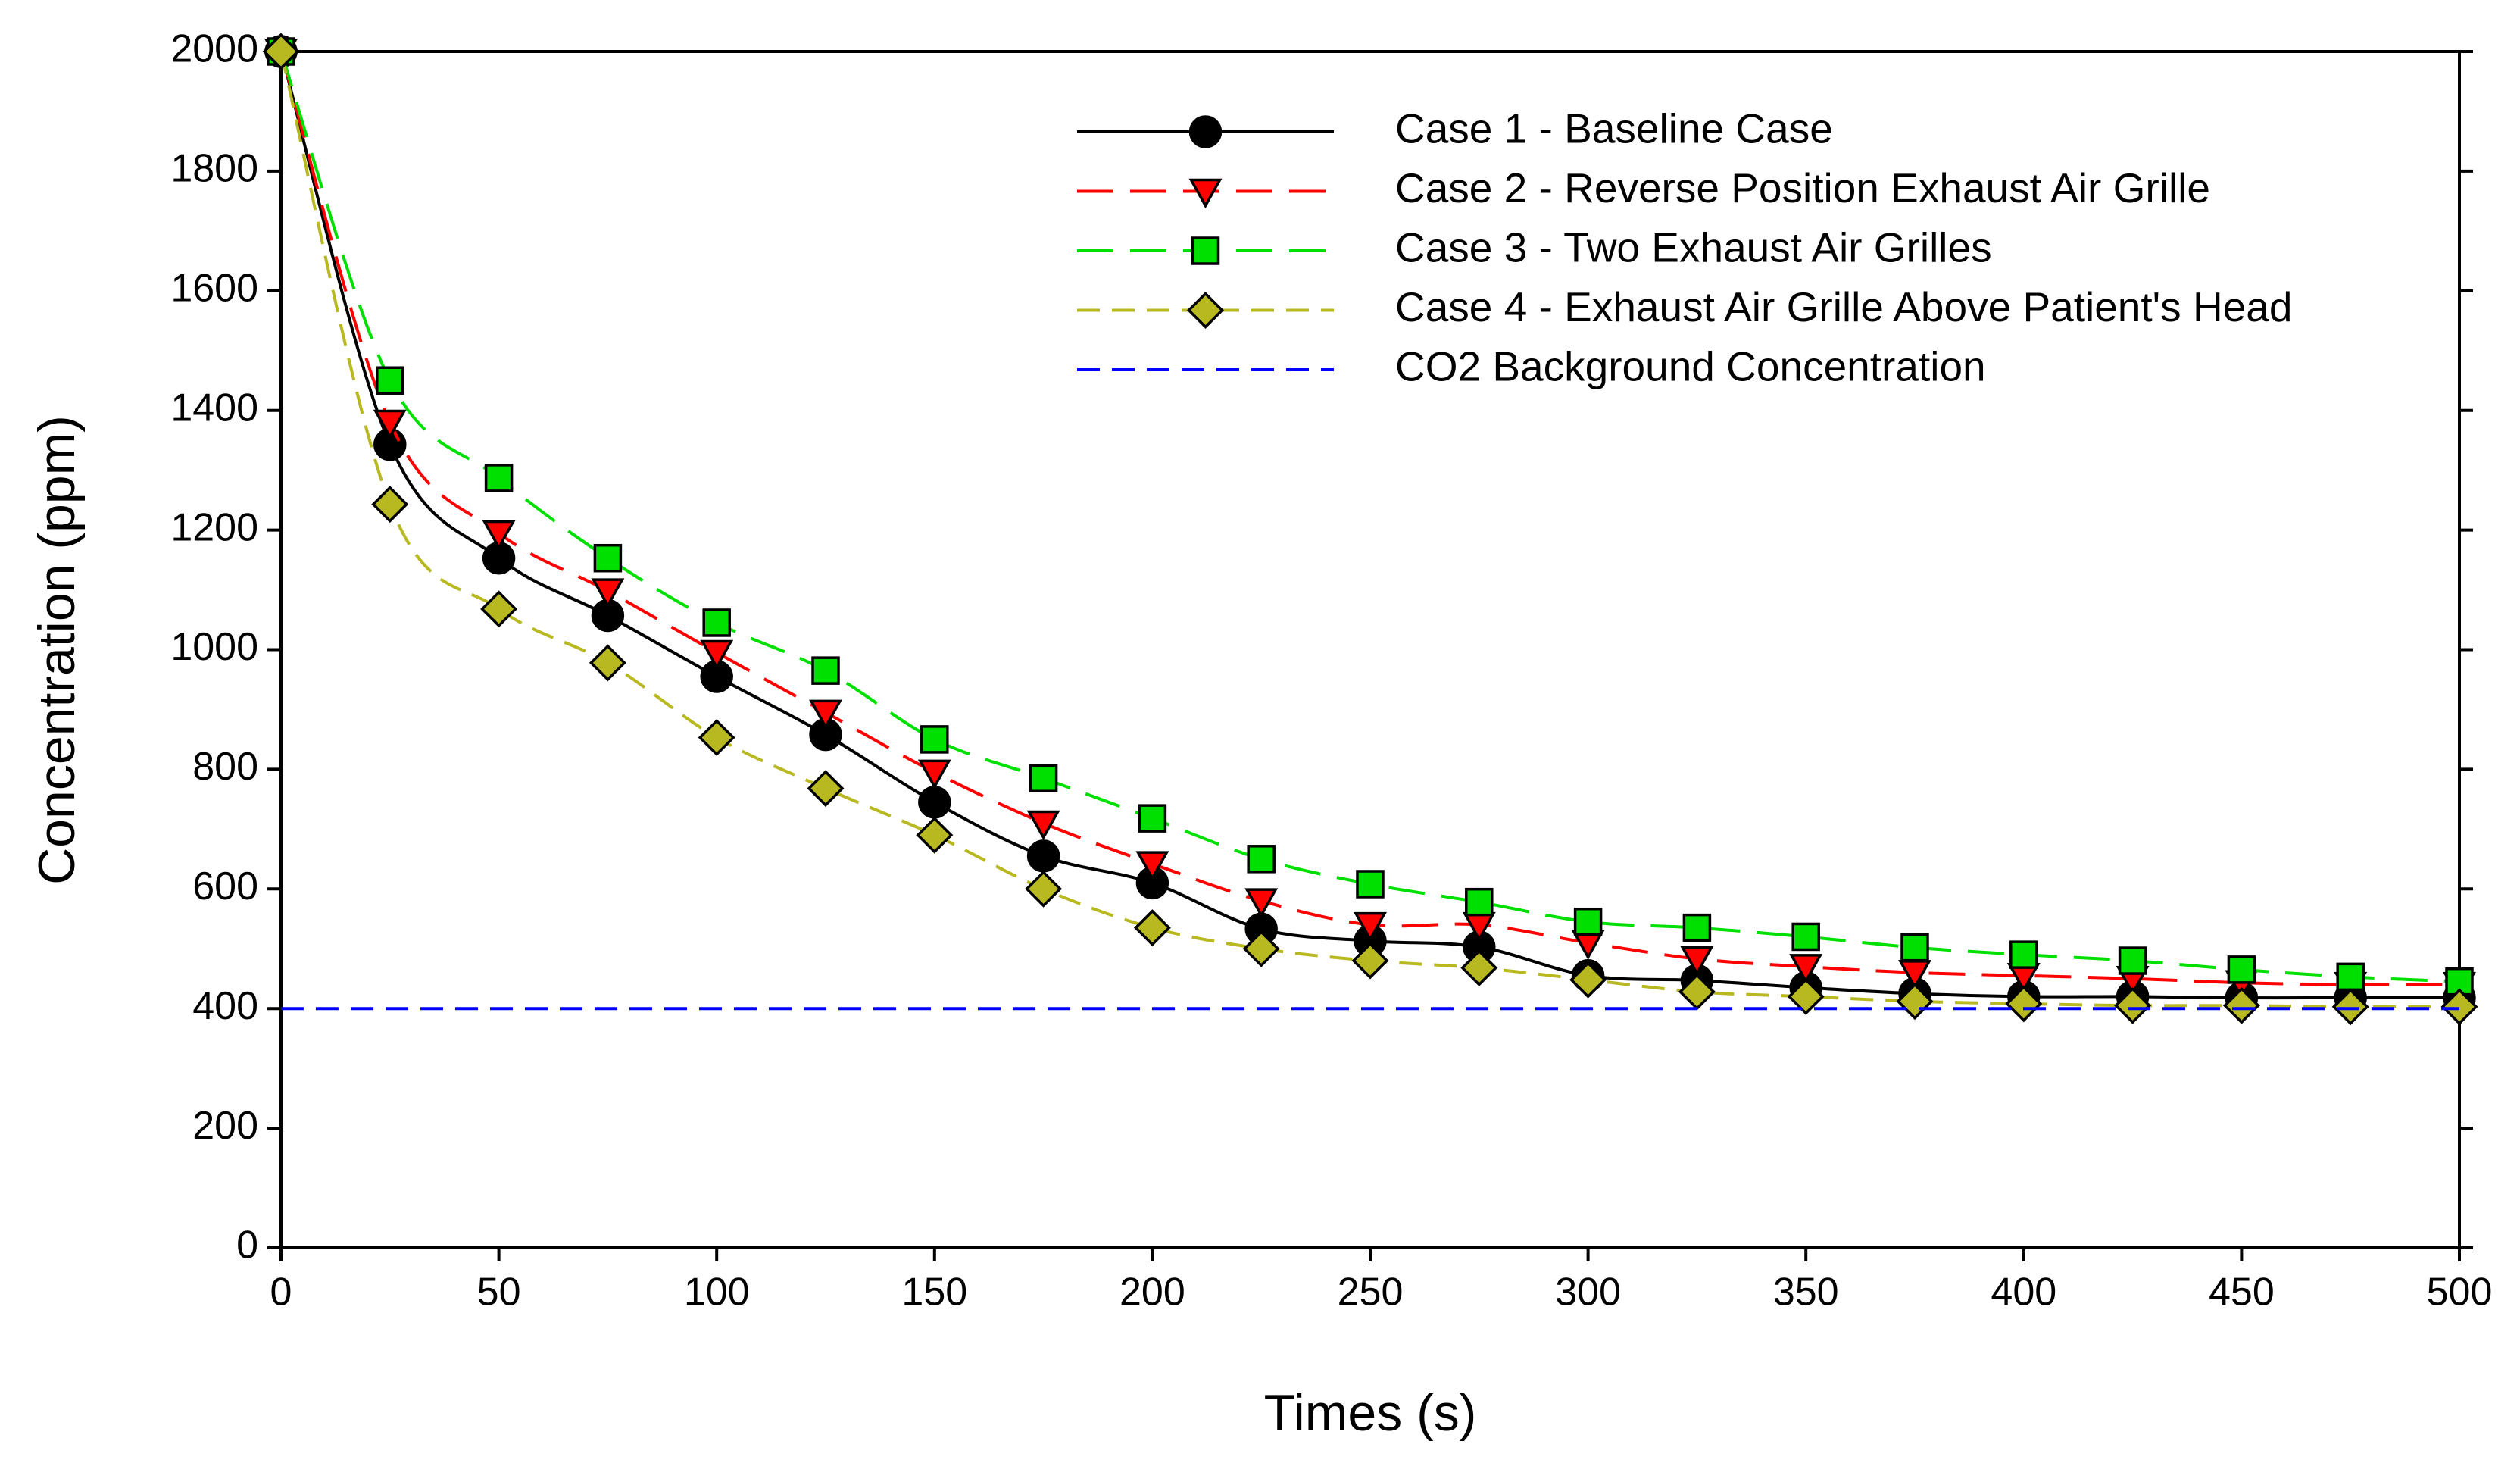 The height and width of the screenshot is (1466, 2520). Describe the element at coordinates (214, 289) in the screenshot. I see `y-tick-label: 1600` at that location.